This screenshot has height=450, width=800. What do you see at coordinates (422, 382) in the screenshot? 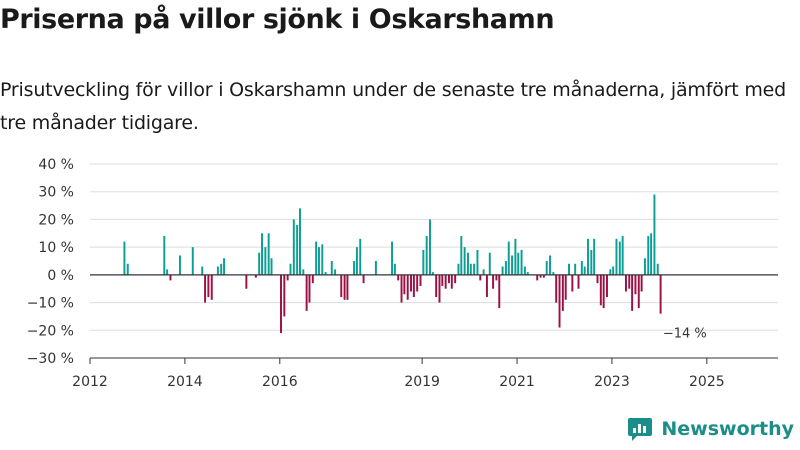
I see `x-tick-label: 2019` at bounding box center [422, 382].